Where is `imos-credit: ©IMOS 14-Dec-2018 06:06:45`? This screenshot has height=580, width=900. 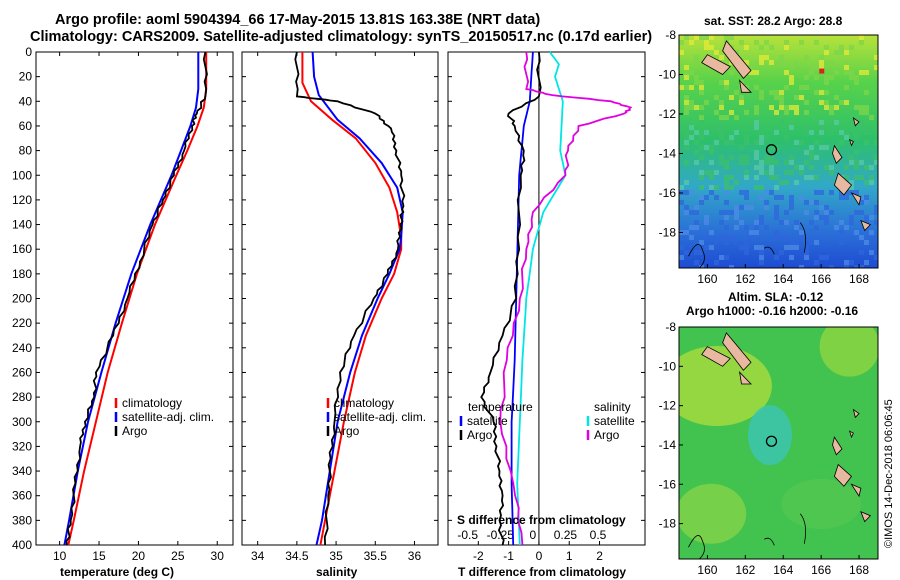
imos-credit: ©IMOS 14-Dec-2018 06:06:45 is located at coordinates (889, 473).